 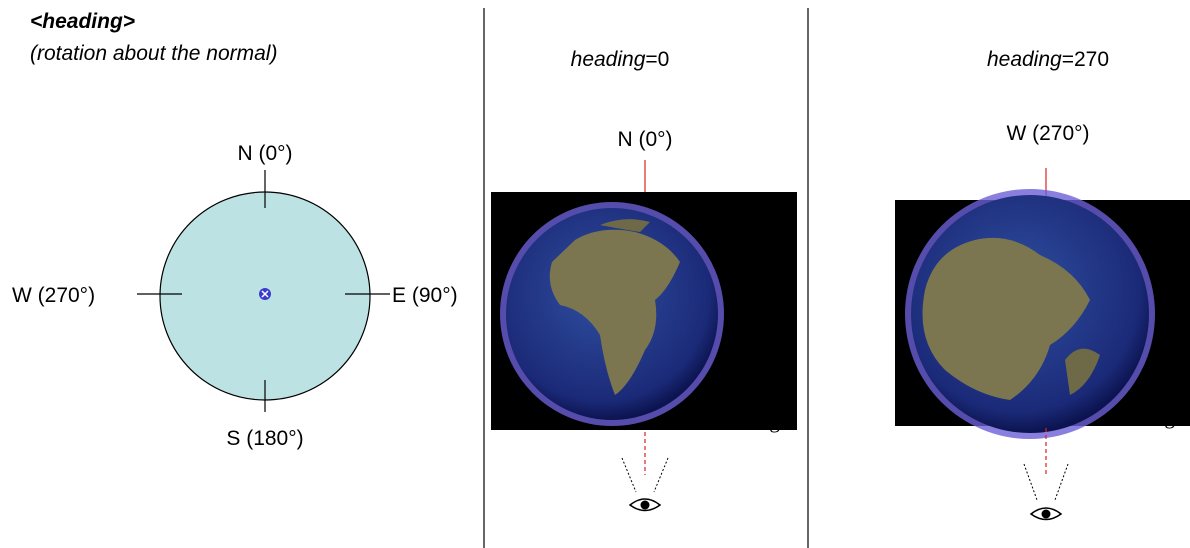 What do you see at coordinates (644, 139) in the screenshot?
I see `direction-label: N (0°)` at bounding box center [644, 139].